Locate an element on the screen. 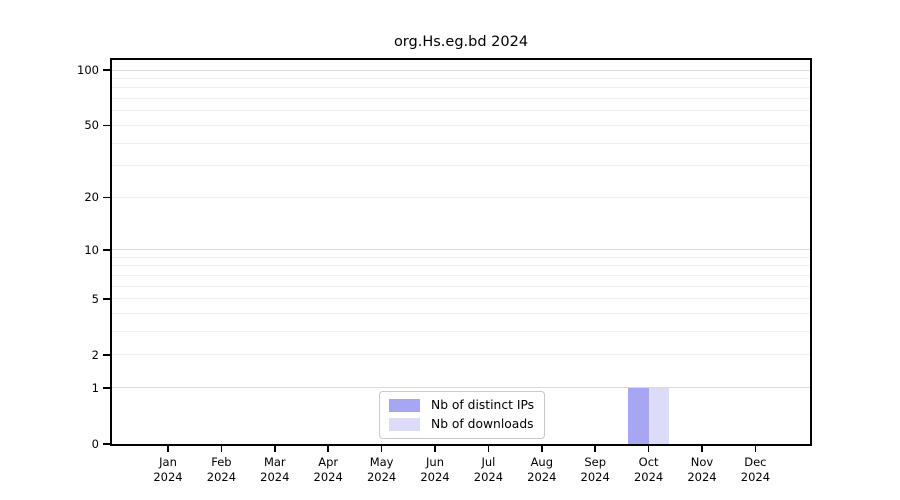 The image size is (900, 500). bar-downloads-oct is located at coordinates (659, 415).